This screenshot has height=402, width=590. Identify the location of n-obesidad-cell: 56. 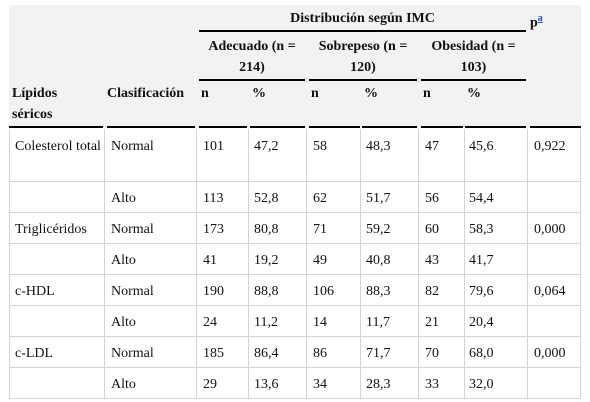
(432, 198).